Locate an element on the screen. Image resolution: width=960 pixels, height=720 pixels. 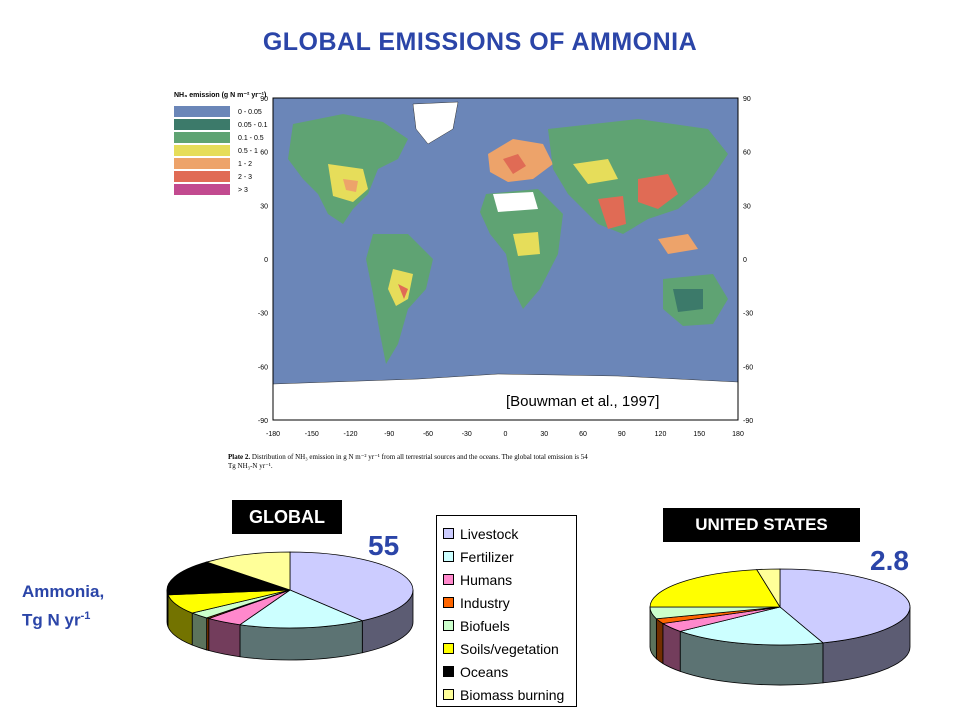
pie-tops is located at coordinates (780, 607).